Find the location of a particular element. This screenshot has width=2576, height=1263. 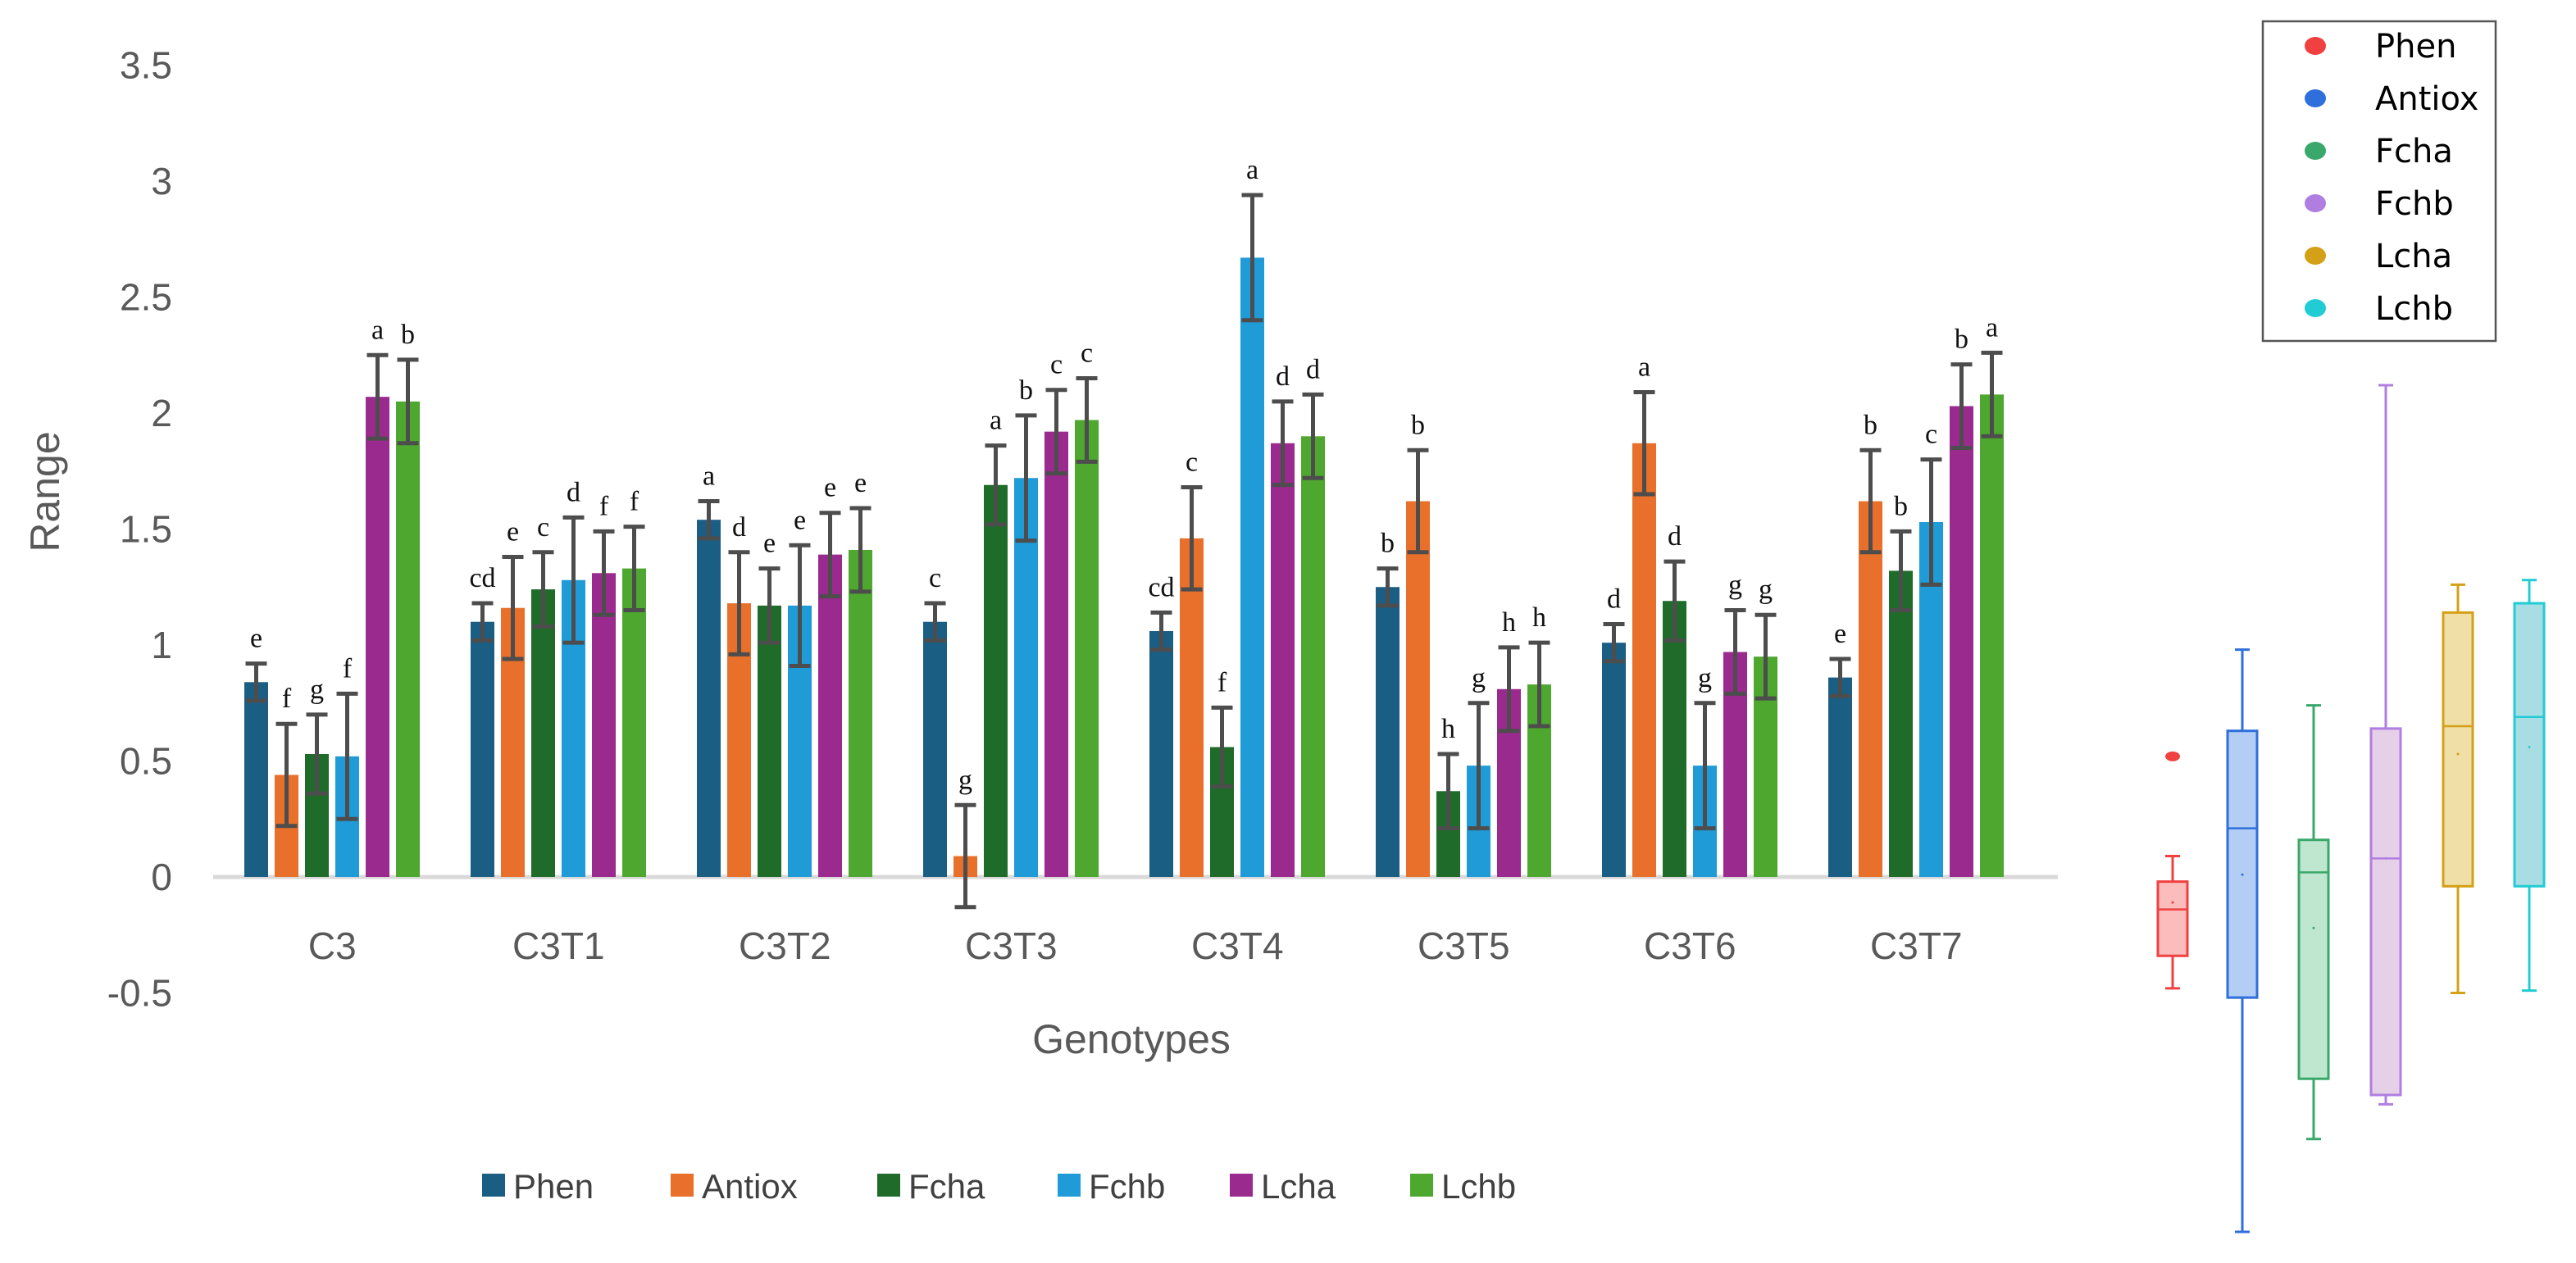

y-tick-label: 1 is located at coordinates (161, 645).